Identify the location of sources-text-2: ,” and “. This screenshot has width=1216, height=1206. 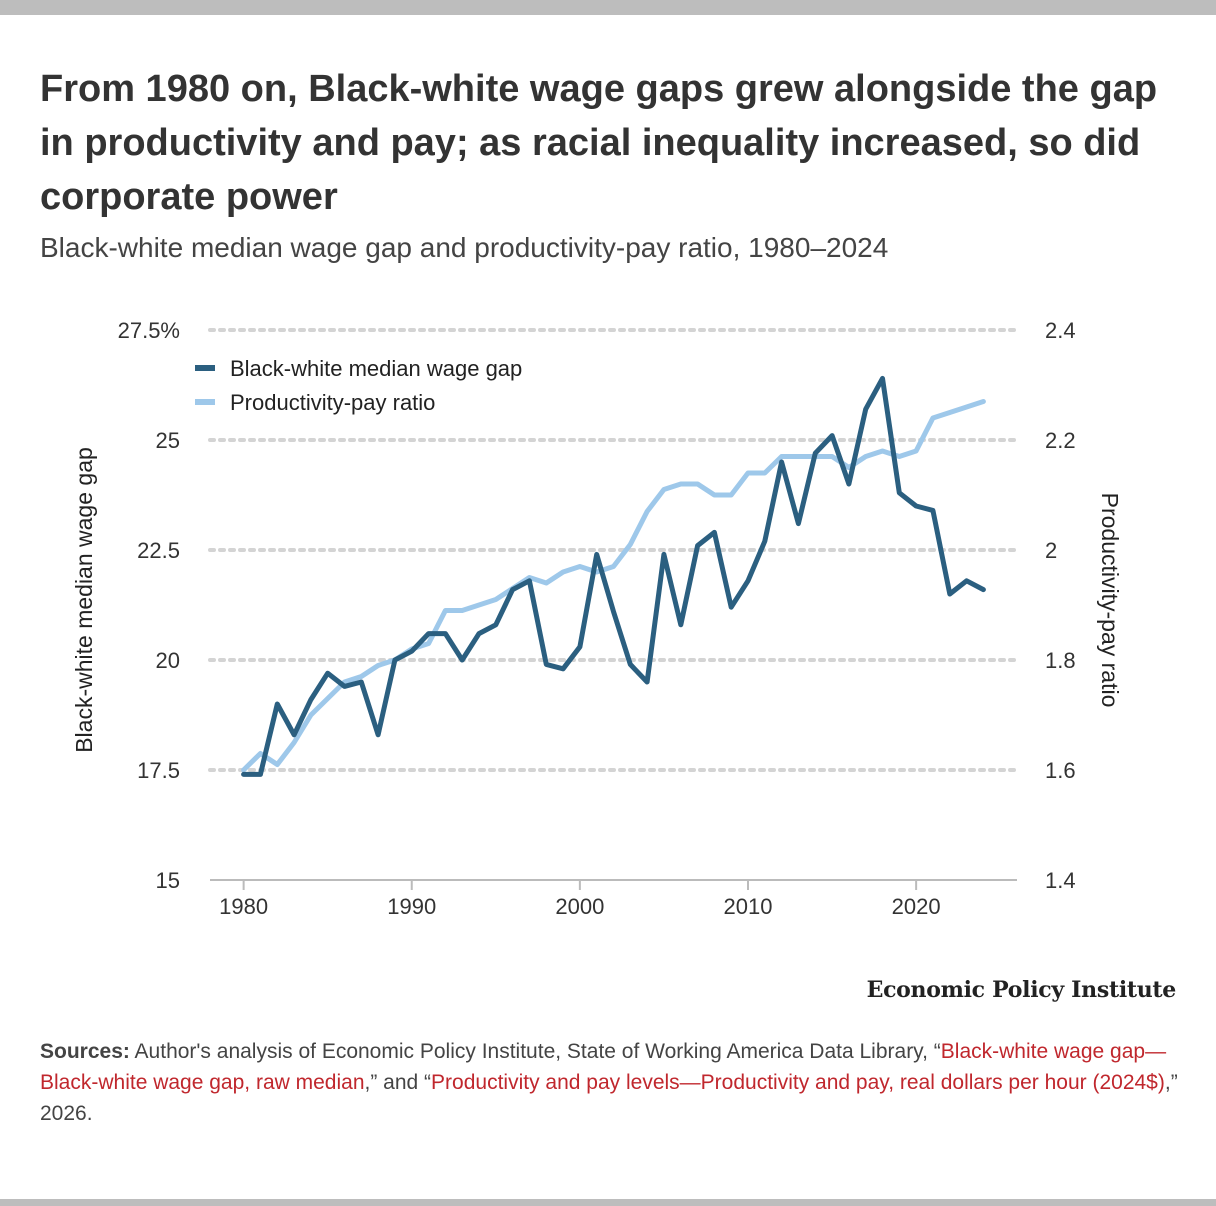
(398, 1082).